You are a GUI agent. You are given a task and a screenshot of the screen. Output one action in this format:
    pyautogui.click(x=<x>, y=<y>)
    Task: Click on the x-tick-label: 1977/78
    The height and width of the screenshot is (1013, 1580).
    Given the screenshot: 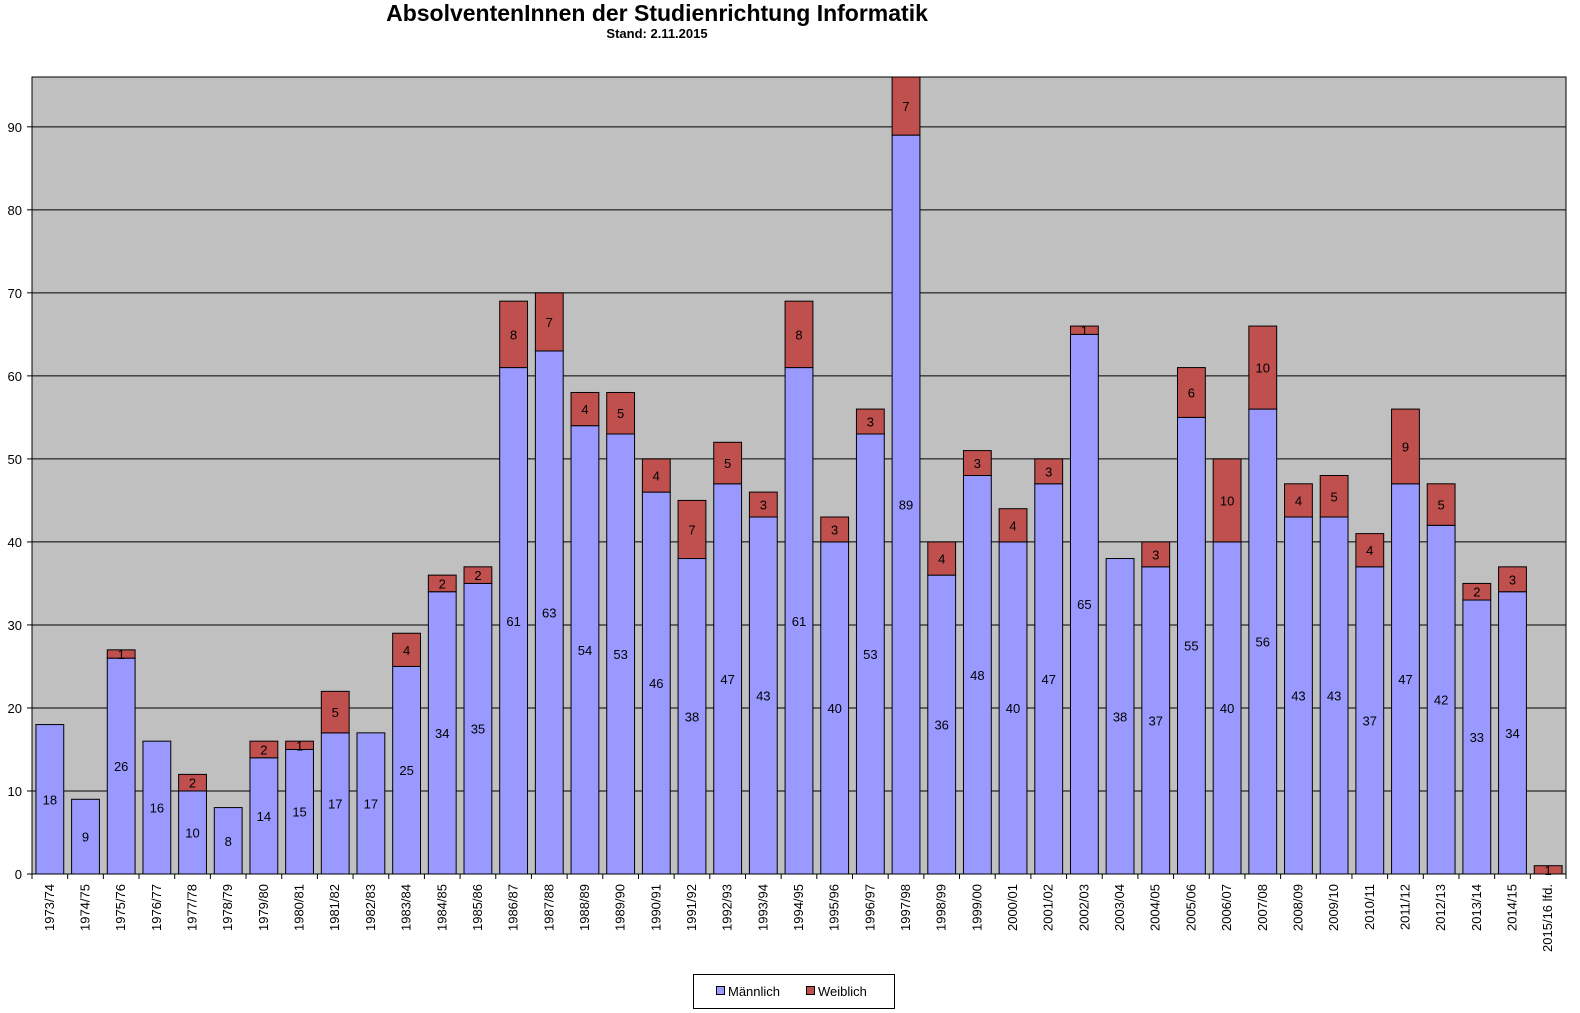 What is the action you would take?
    pyautogui.click(x=192, y=907)
    